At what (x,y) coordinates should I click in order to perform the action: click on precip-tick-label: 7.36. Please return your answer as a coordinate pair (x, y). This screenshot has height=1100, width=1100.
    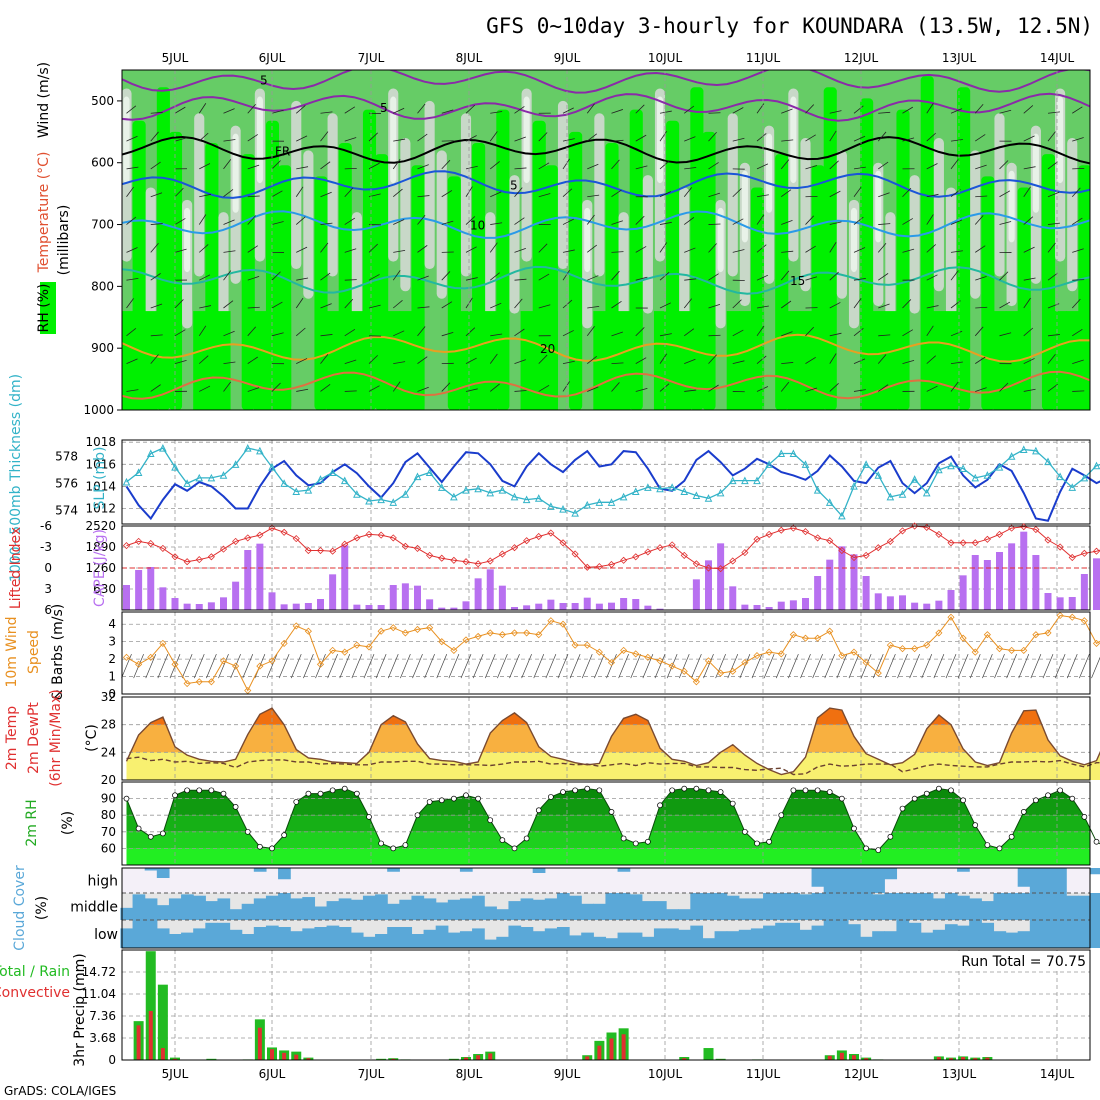
    Looking at the image, I should click on (102, 1016).